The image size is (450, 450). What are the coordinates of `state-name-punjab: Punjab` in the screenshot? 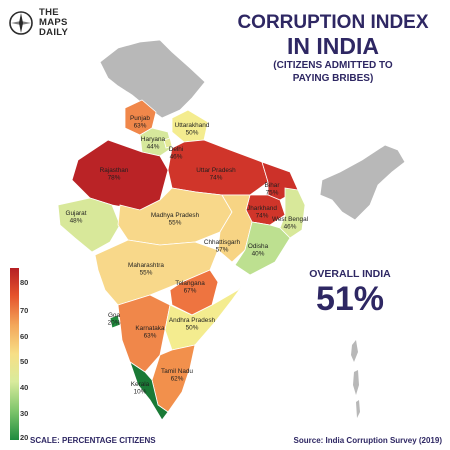 It's located at (140, 118).